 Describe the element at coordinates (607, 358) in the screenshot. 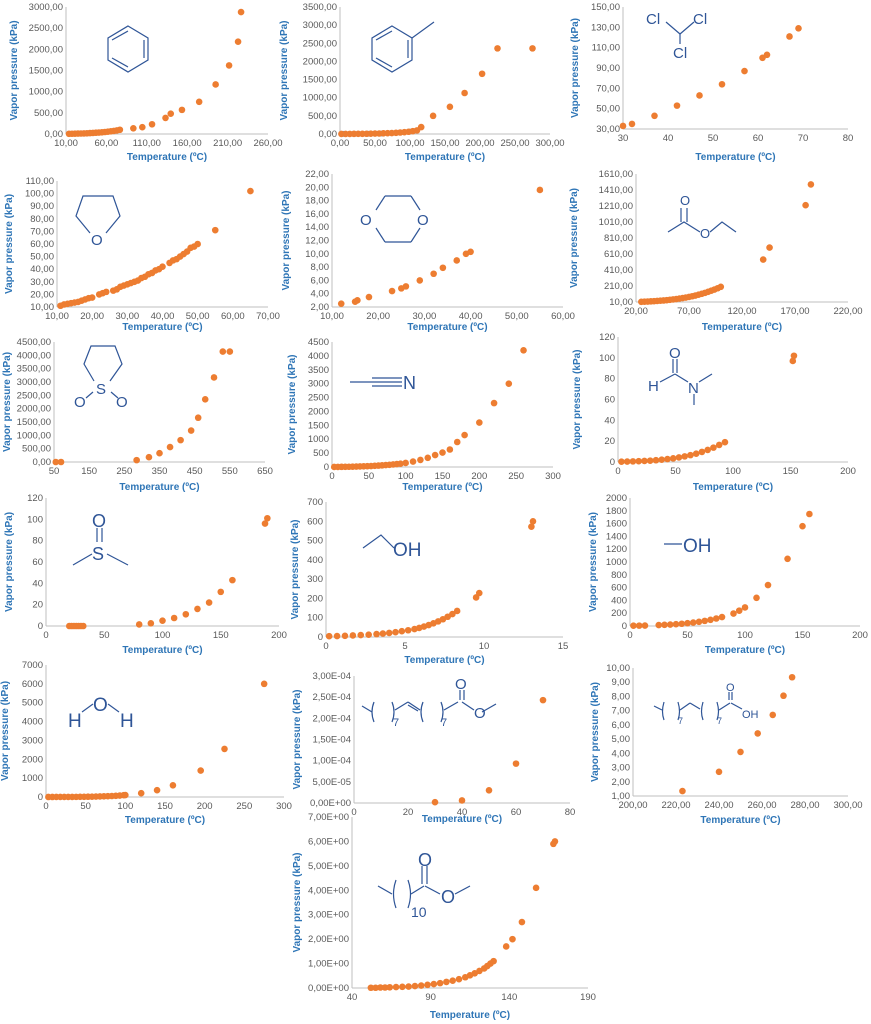

I see `y-tick-label: 100` at that location.